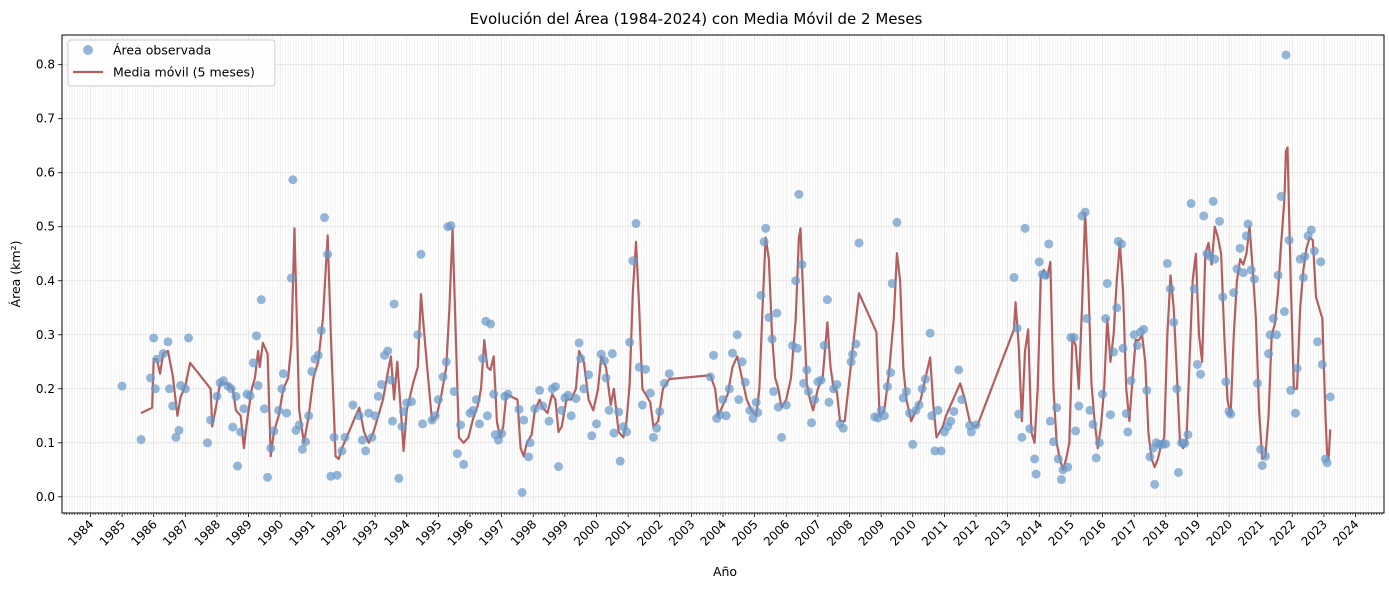 Image resolution: width=1389 pixels, height=589 pixels. What do you see at coordinates (184, 72) in the screenshot?
I see `legend-label-moving-average: Media móvil (5 meses)` at bounding box center [184, 72].